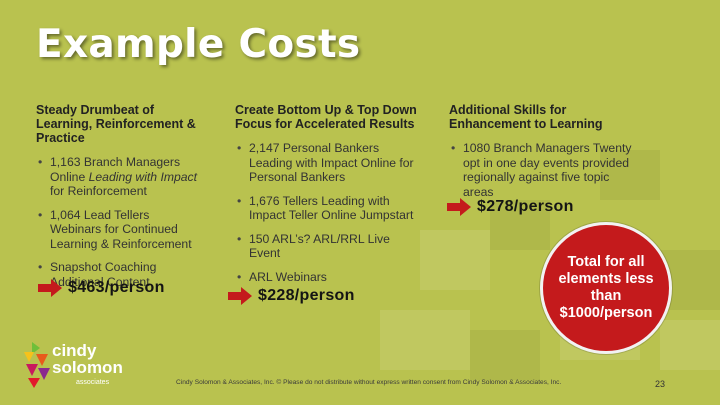 Image resolution: width=720 pixels, height=405 pixels. What do you see at coordinates (120, 274) in the screenshot?
I see `list-item: Snapshot Coaching Additional Content` at bounding box center [120, 274].